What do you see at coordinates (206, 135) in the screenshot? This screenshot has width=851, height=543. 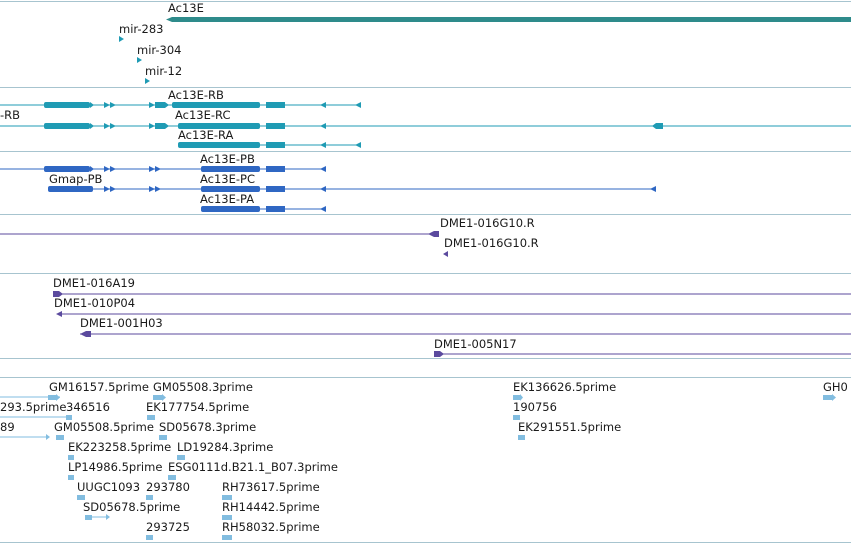 I see `transcript-label: Ac13E-RA` at bounding box center [206, 135].